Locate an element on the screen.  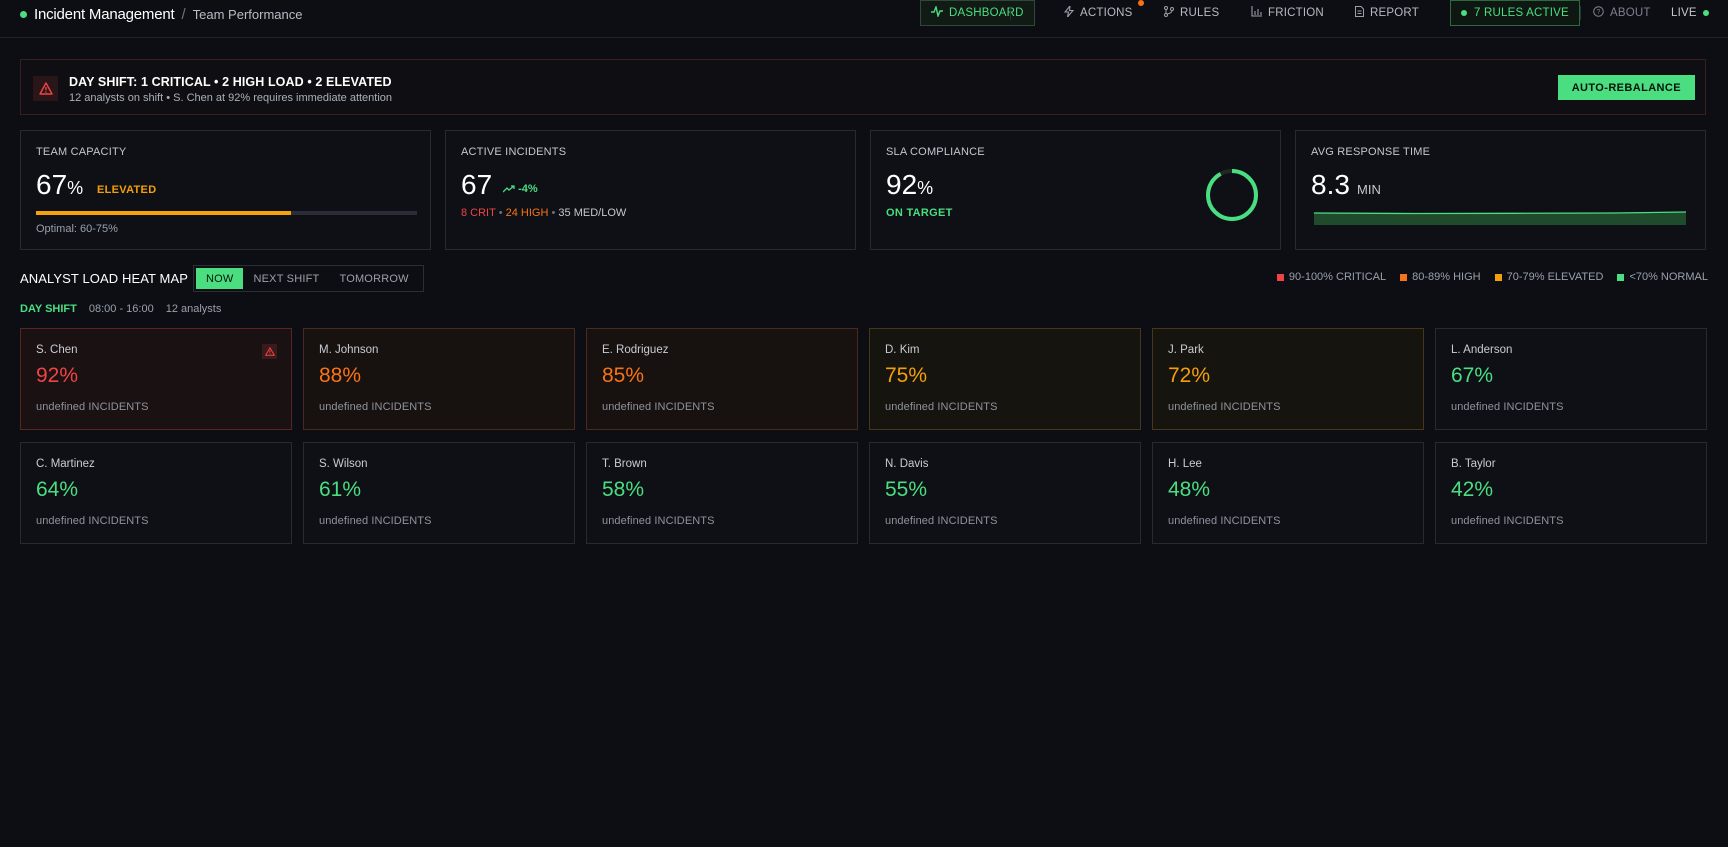
branch-icon is located at coordinates (1169, 13).